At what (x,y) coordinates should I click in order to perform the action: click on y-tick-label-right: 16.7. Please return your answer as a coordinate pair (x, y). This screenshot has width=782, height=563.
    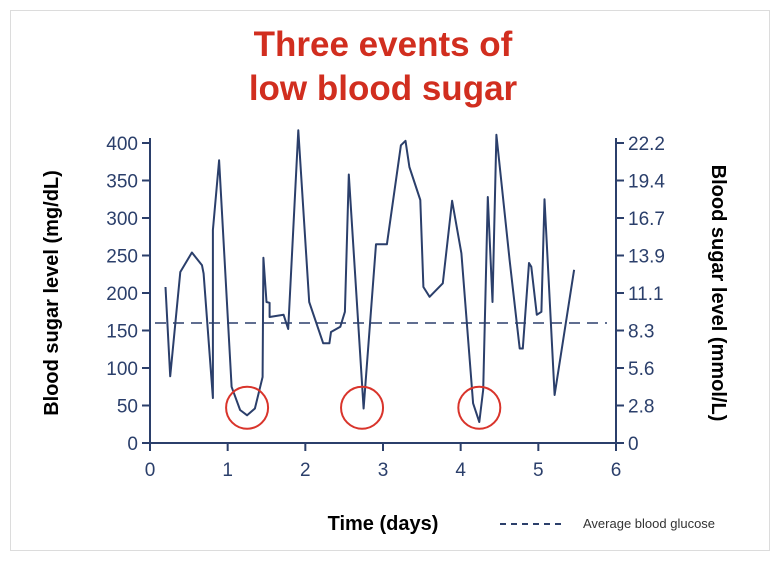
    Looking at the image, I should click on (646, 219).